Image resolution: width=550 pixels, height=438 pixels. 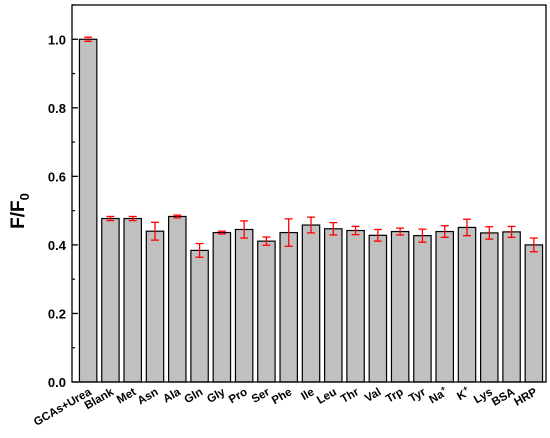 What do you see at coordinates (57, 211) in the screenshot?
I see `y-tick-labels: 0.0 0.2 0.4 0.6 0.8 1.0` at bounding box center [57, 211].